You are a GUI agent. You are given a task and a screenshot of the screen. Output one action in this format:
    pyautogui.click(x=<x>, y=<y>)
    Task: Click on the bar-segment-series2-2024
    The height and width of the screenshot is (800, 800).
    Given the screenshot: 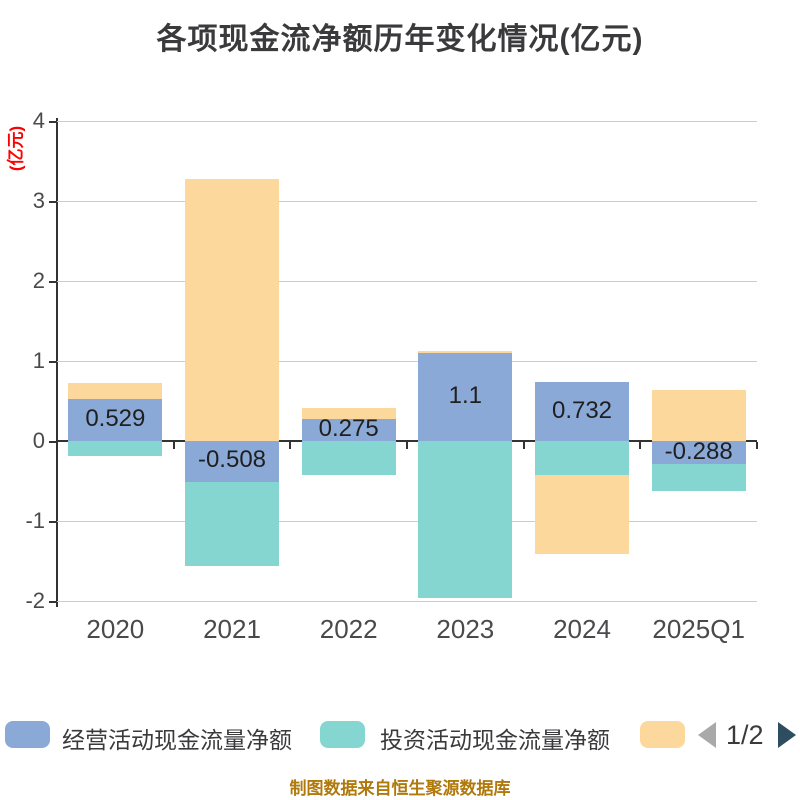 What is the action you would take?
    pyautogui.click(x=582, y=458)
    